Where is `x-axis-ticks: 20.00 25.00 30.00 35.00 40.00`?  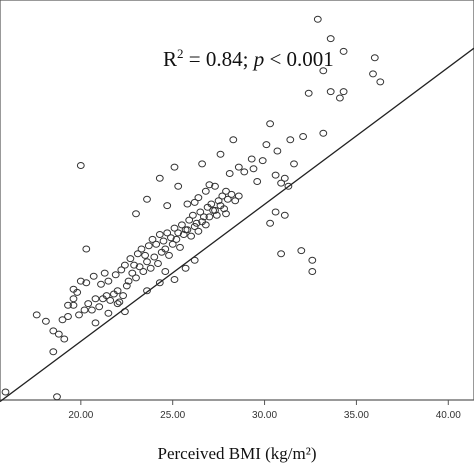 x-axis-ticks: 20.00 25.00 30.00 35.00 40.00 is located at coordinates (264, 410).